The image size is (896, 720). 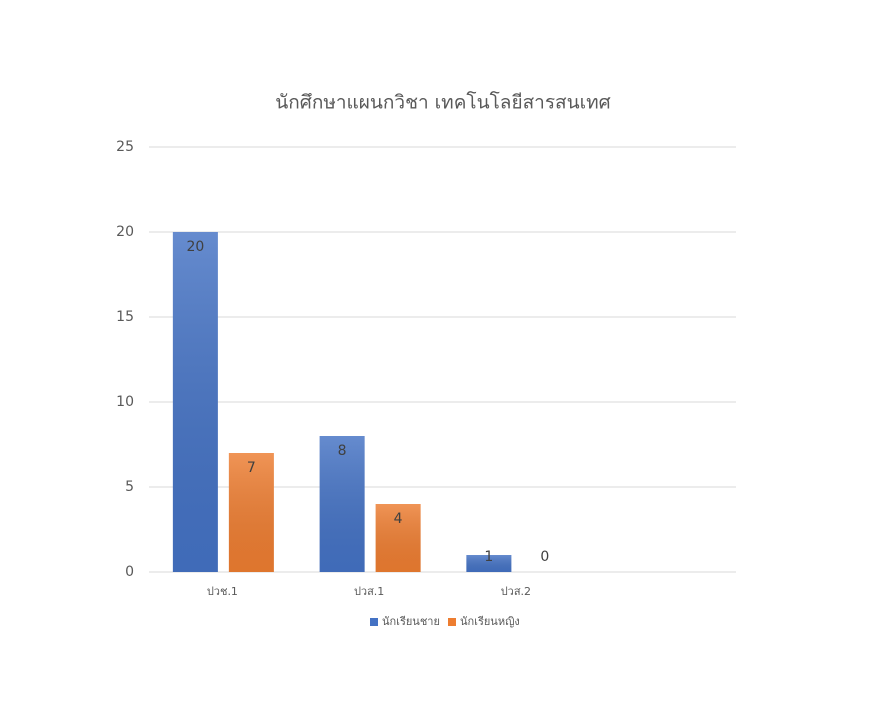 What do you see at coordinates (129, 487) in the screenshot?
I see `y-tick-label: 5` at bounding box center [129, 487].